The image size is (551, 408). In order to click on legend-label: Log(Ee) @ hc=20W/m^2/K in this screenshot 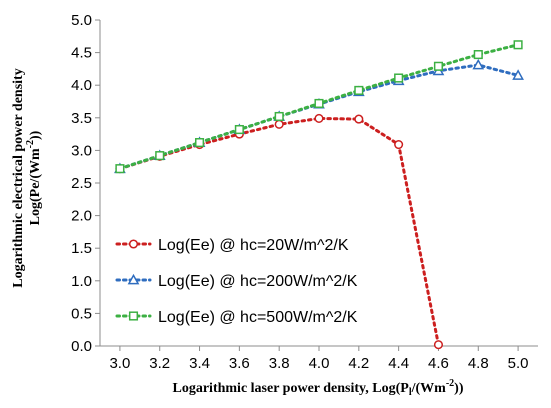, I will do `click(253, 245)`.